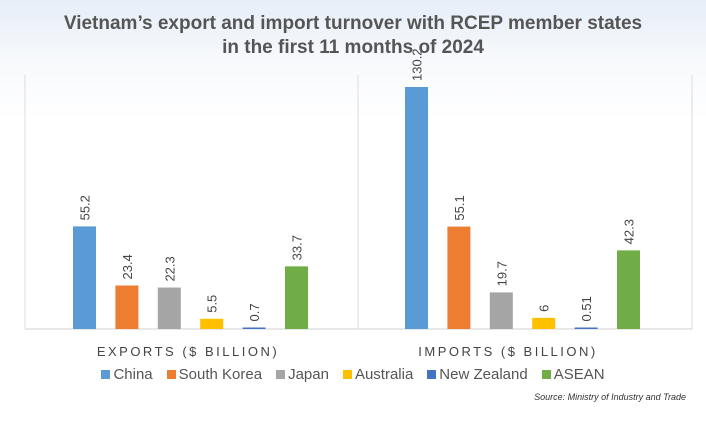 This screenshot has height=422, width=706. Describe the element at coordinates (127, 266) in the screenshot. I see `data-label: 23.4` at that location.